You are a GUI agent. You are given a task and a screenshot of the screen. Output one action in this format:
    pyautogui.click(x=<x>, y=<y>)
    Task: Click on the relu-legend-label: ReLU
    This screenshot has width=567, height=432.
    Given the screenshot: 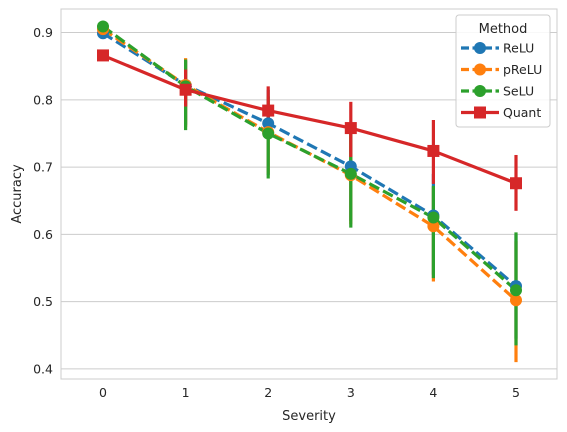 What is the action you would take?
    pyautogui.click(x=518, y=48)
    